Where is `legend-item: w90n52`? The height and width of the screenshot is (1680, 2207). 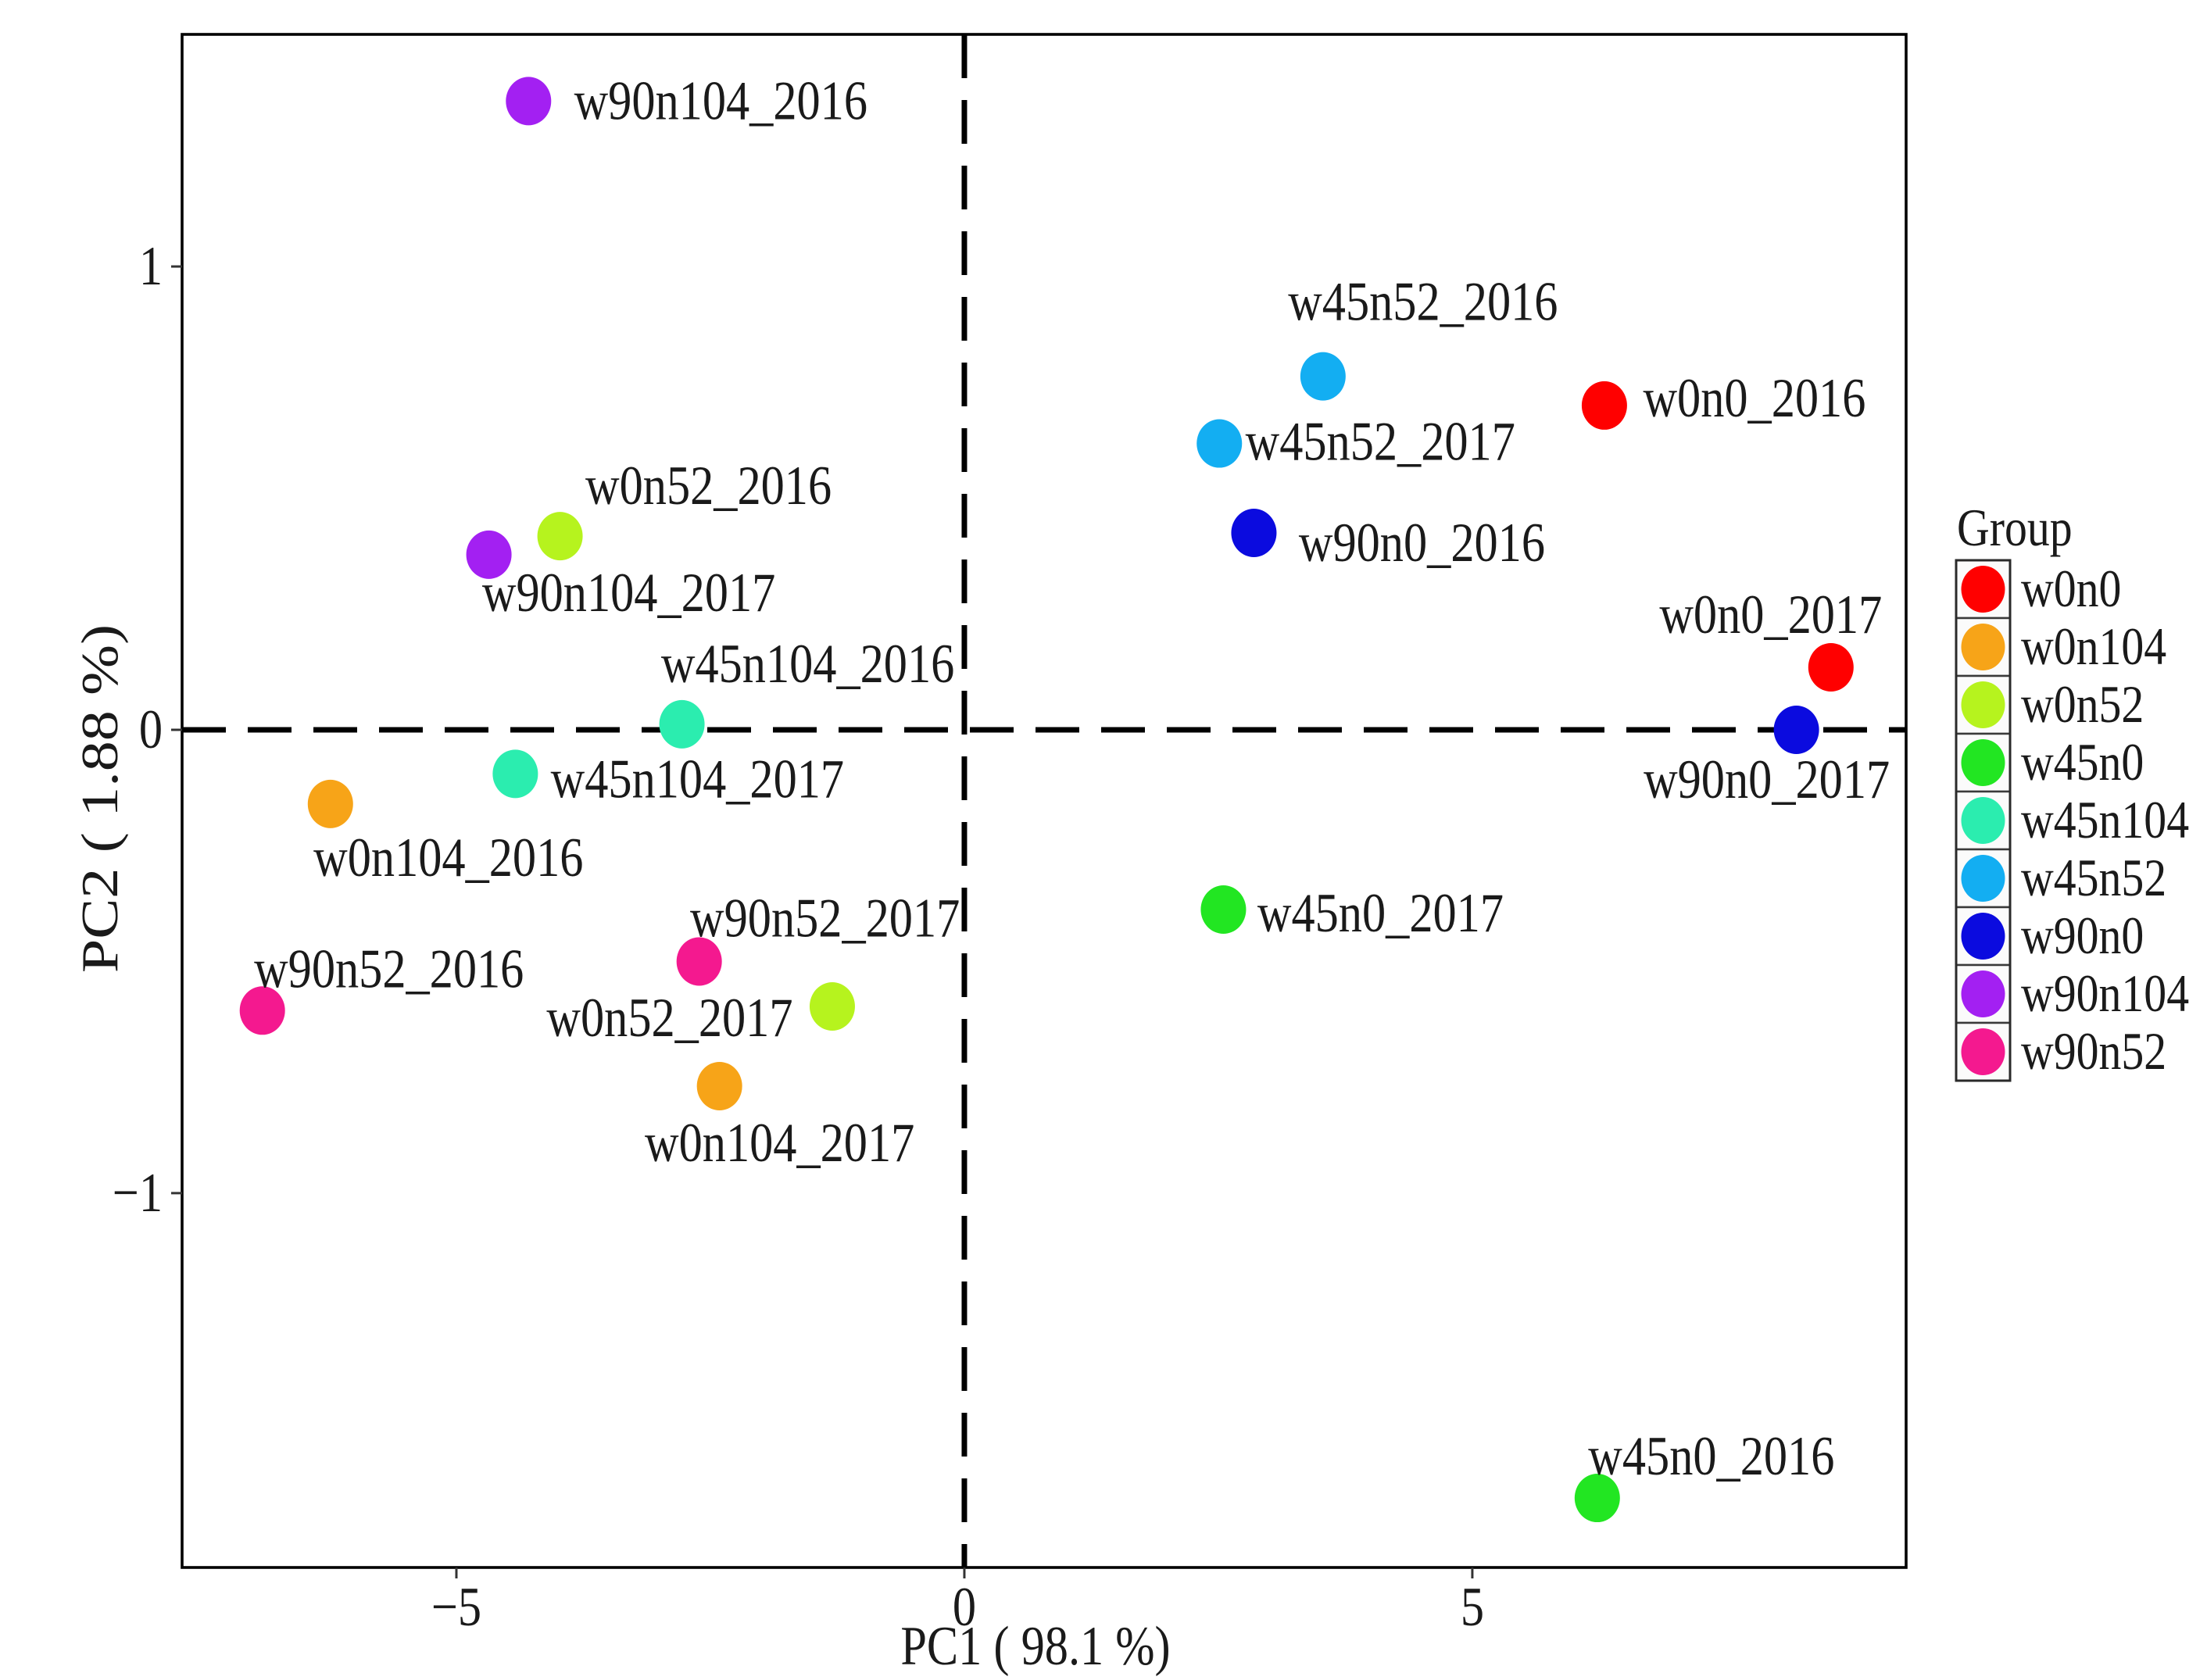 legend-item: w90n52 is located at coordinates (2060, 1052).